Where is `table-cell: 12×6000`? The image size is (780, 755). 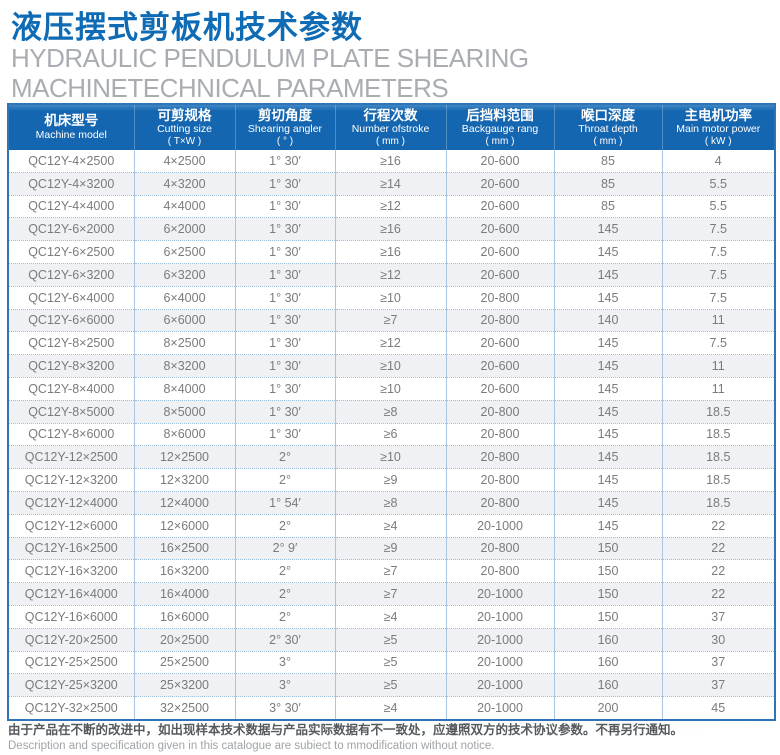 table-cell: 12×6000 is located at coordinates (184, 525).